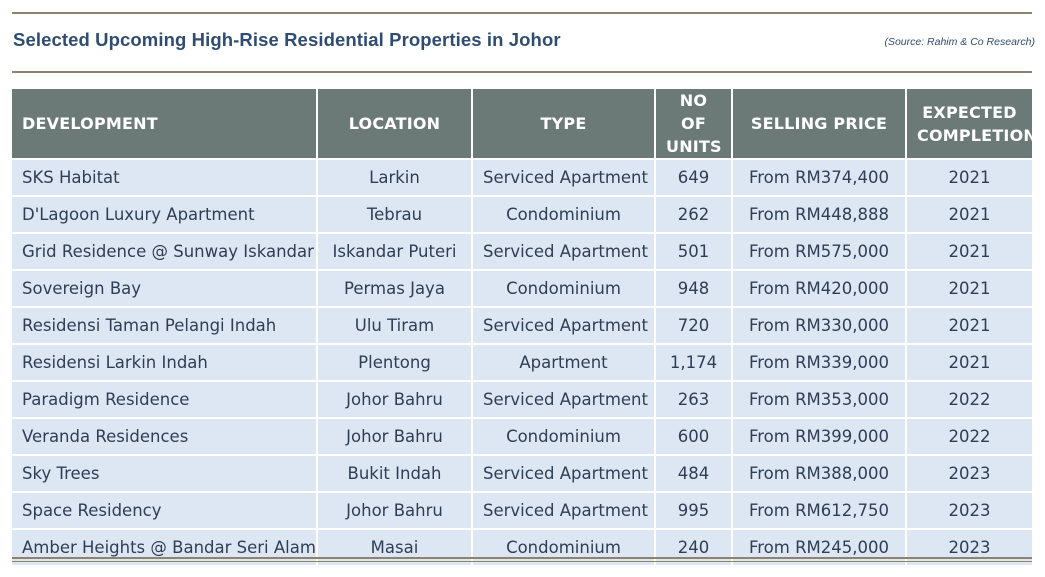 The width and height of the screenshot is (1045, 577). I want to click on header-price: SELLING PRICE, so click(818, 124).